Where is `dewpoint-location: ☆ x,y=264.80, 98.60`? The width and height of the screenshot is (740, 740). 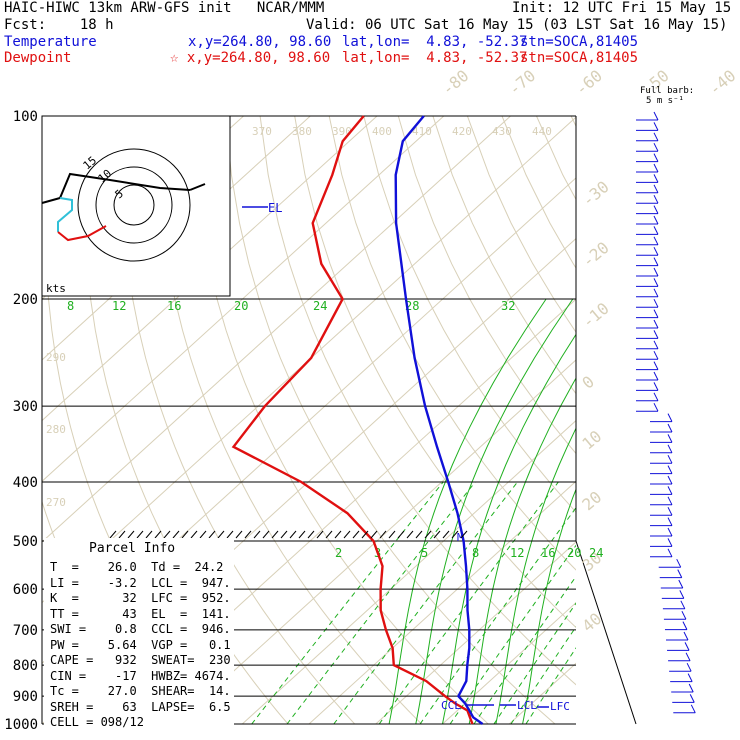 dewpoint-location: ☆ x,y=264.80, 98.60 is located at coordinates (250, 58).